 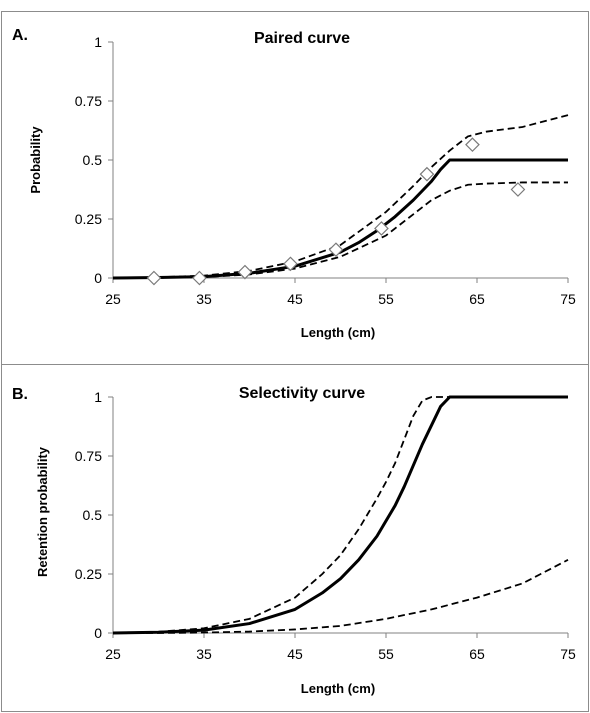 I want to click on panel-b-y-tick-label: 0.75, so click(x=88, y=456).